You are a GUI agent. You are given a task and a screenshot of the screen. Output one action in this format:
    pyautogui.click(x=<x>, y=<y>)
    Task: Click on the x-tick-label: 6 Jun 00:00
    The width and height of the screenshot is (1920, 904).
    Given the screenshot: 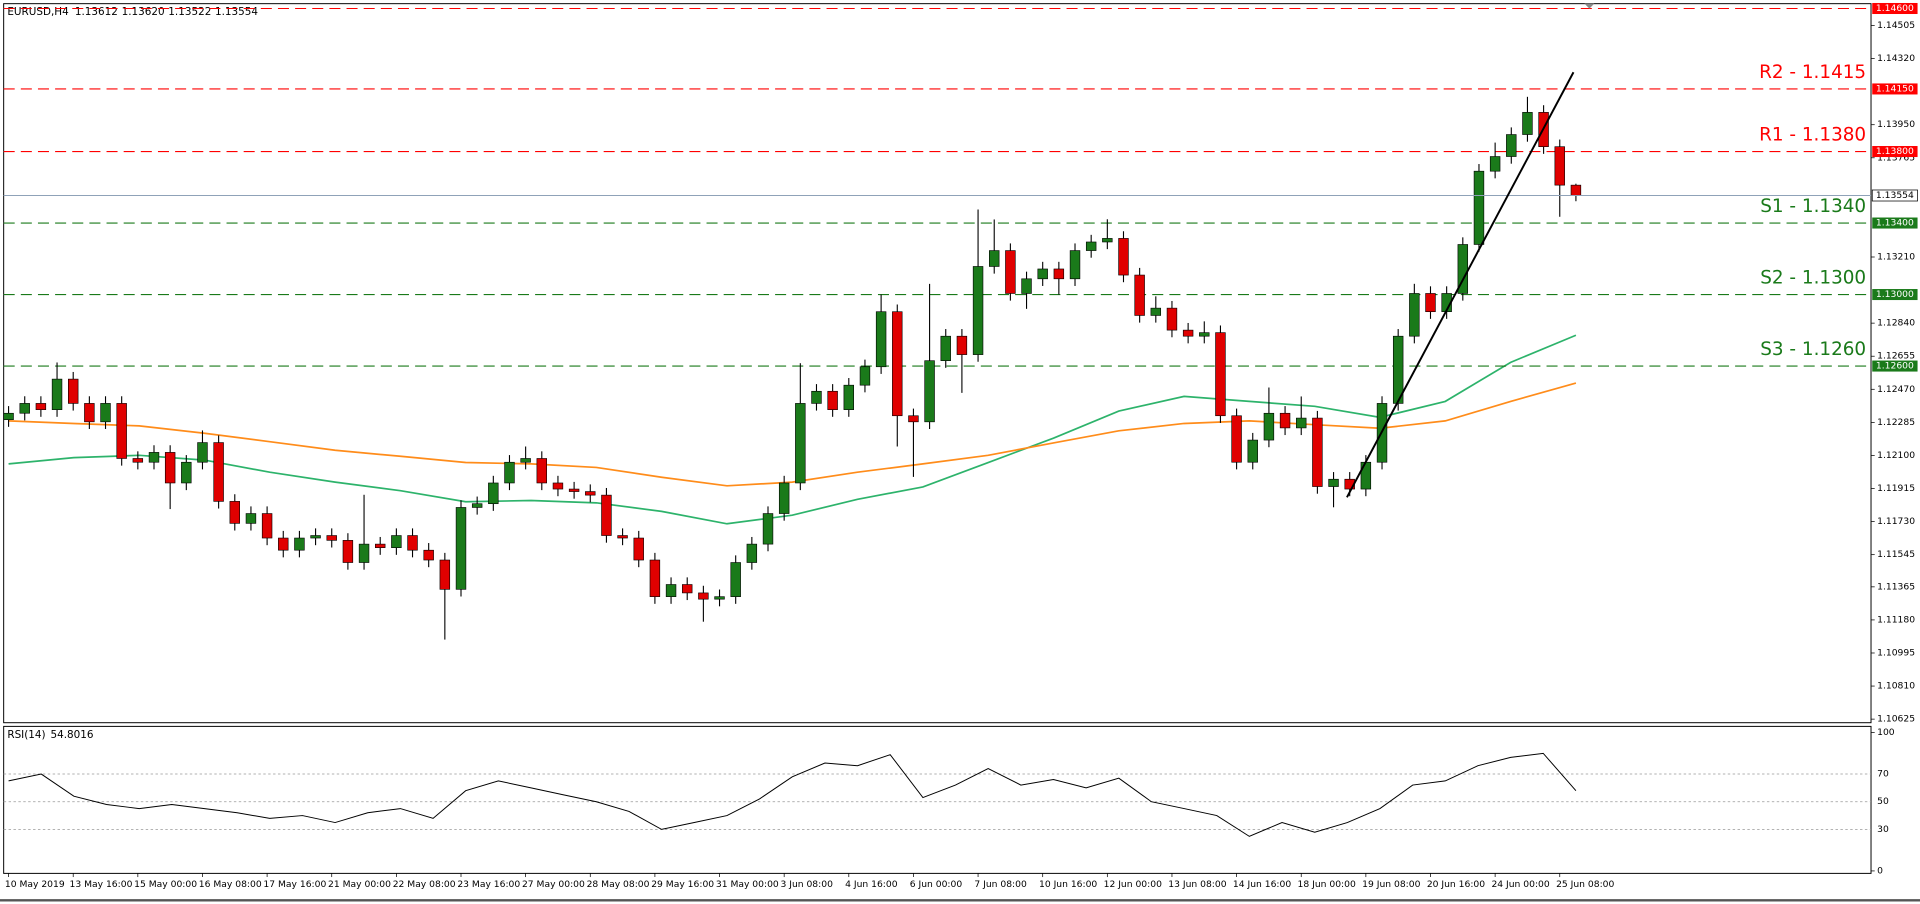 What is the action you would take?
    pyautogui.click(x=936, y=884)
    